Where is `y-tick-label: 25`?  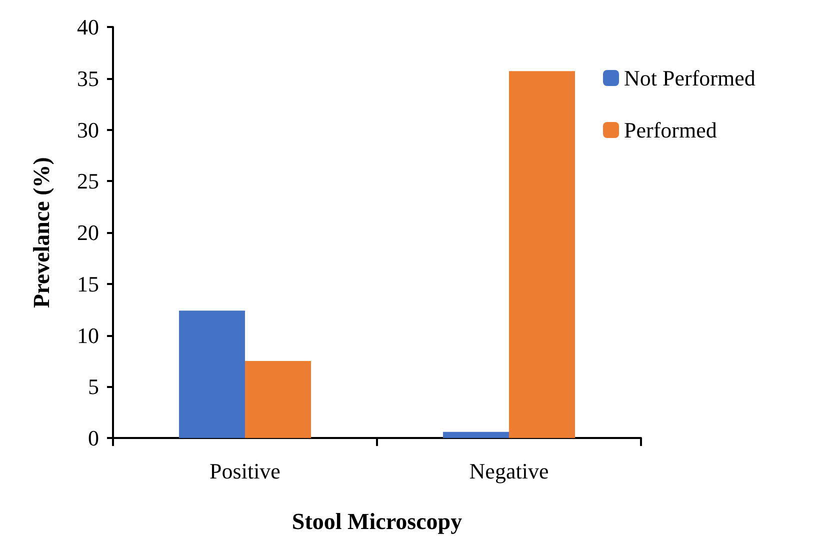 y-tick-label: 25 is located at coordinates (88, 181).